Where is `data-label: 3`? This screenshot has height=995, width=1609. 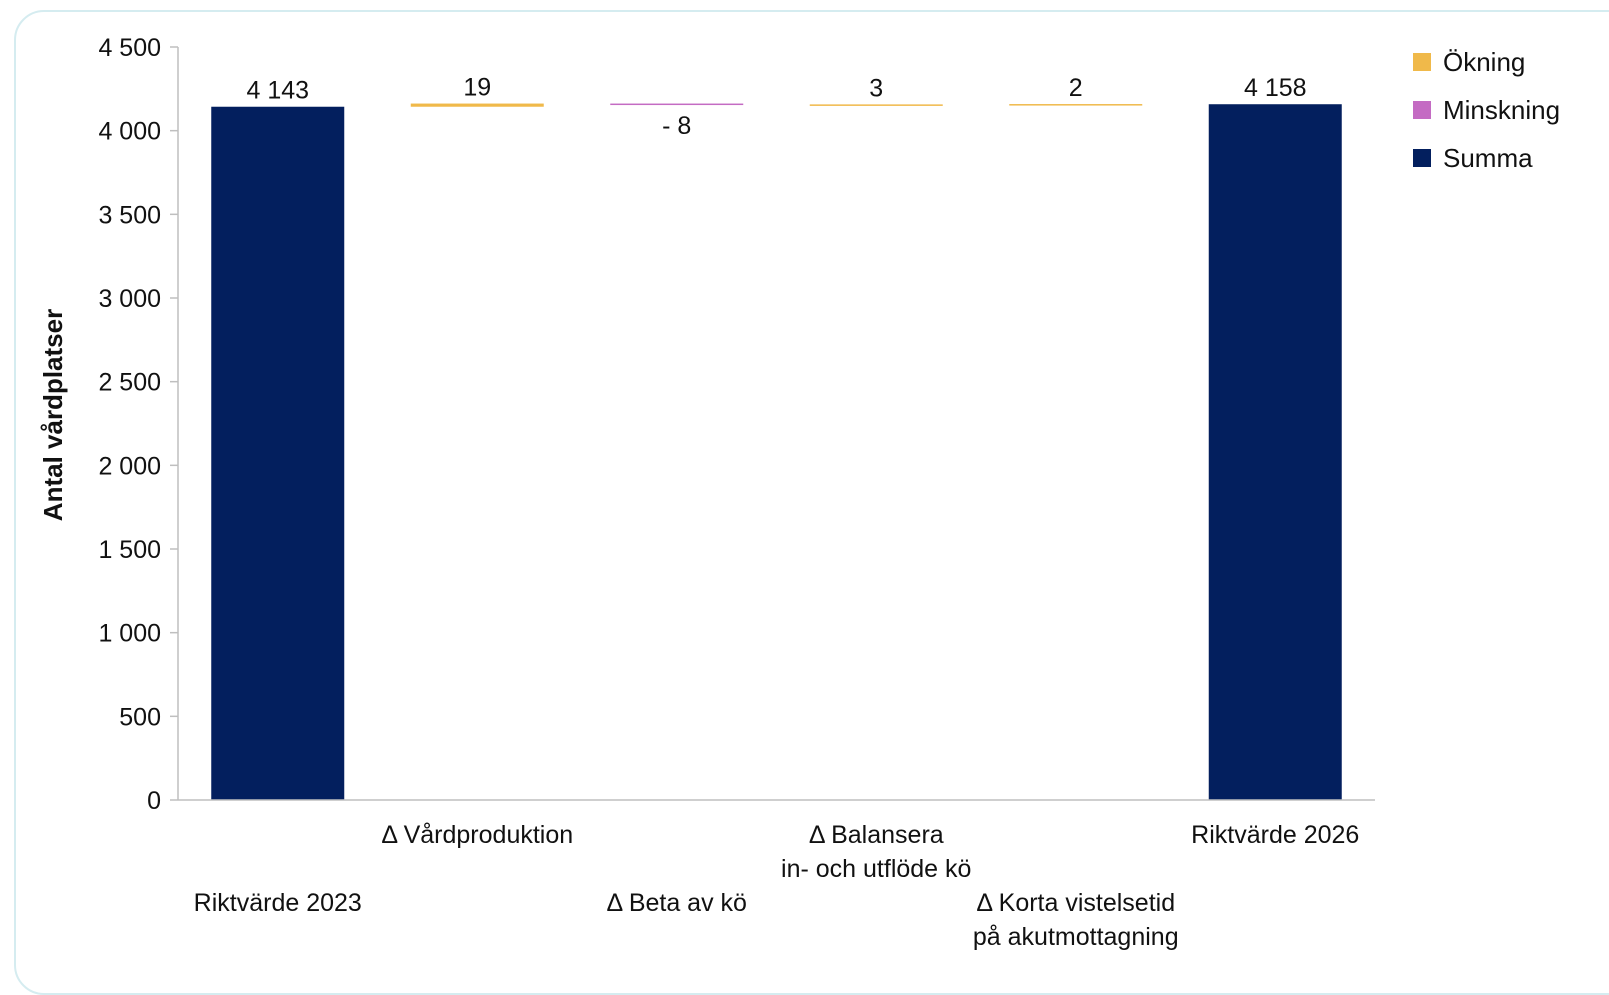
data-label: 3 is located at coordinates (876, 88).